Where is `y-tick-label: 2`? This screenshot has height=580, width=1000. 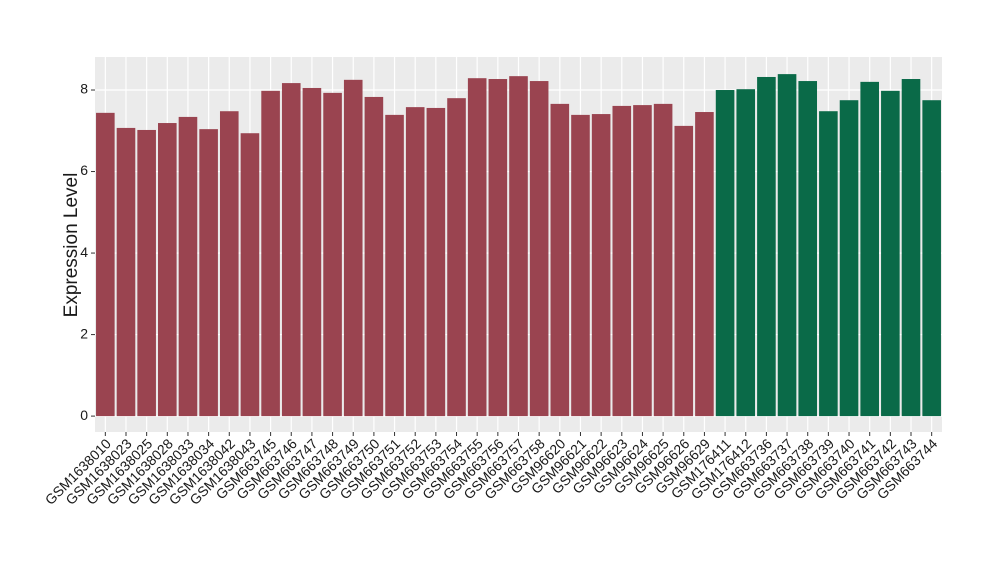 y-tick-label: 2 is located at coordinates (84, 333).